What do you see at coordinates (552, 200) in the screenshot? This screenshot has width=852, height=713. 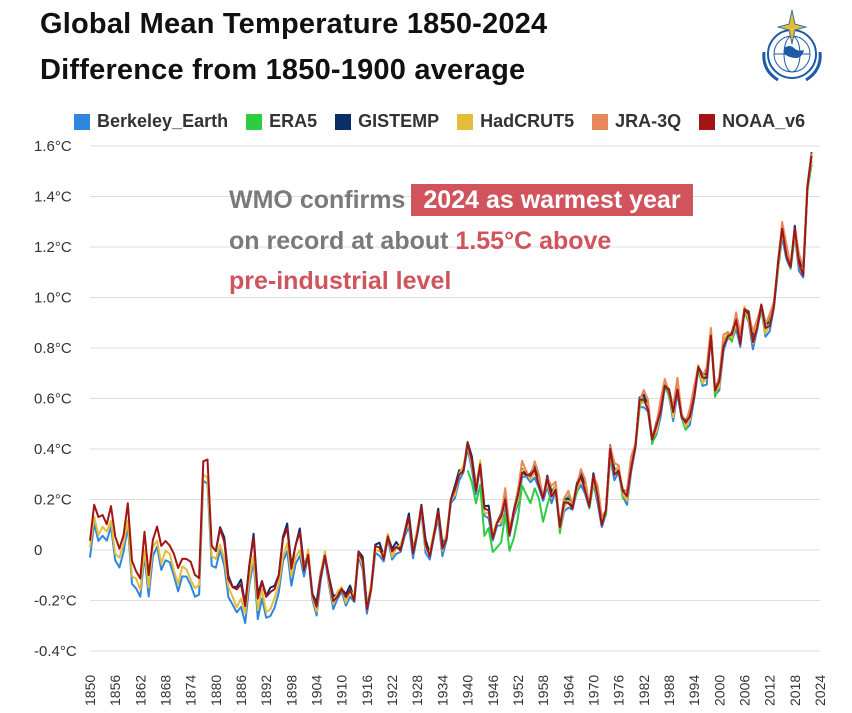 I see `annotation-highlight: 2024 as warmest year` at bounding box center [552, 200].